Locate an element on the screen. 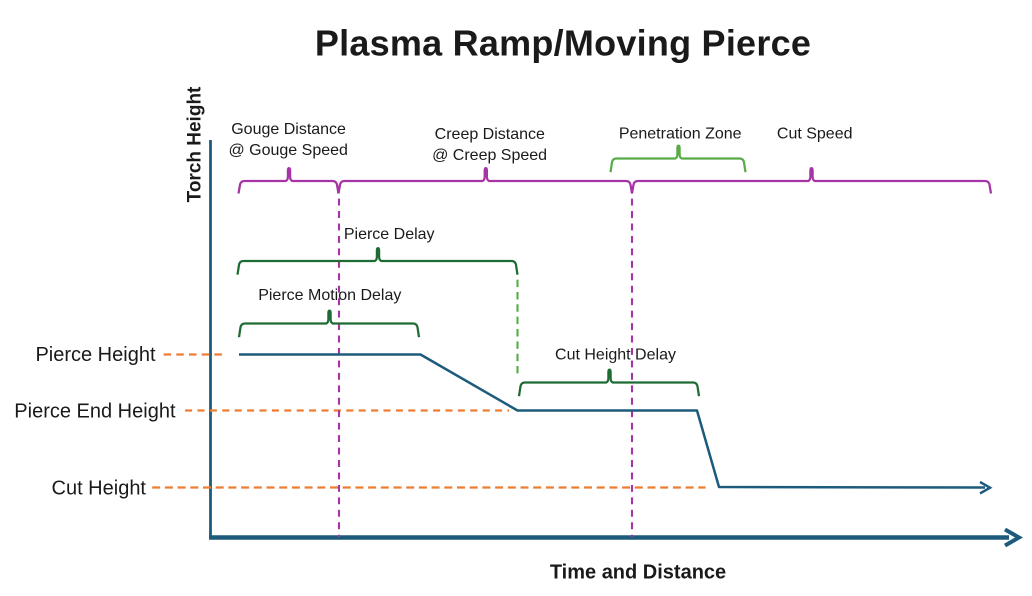  svg-text: Pierce End Height is located at coordinates (95, 411).